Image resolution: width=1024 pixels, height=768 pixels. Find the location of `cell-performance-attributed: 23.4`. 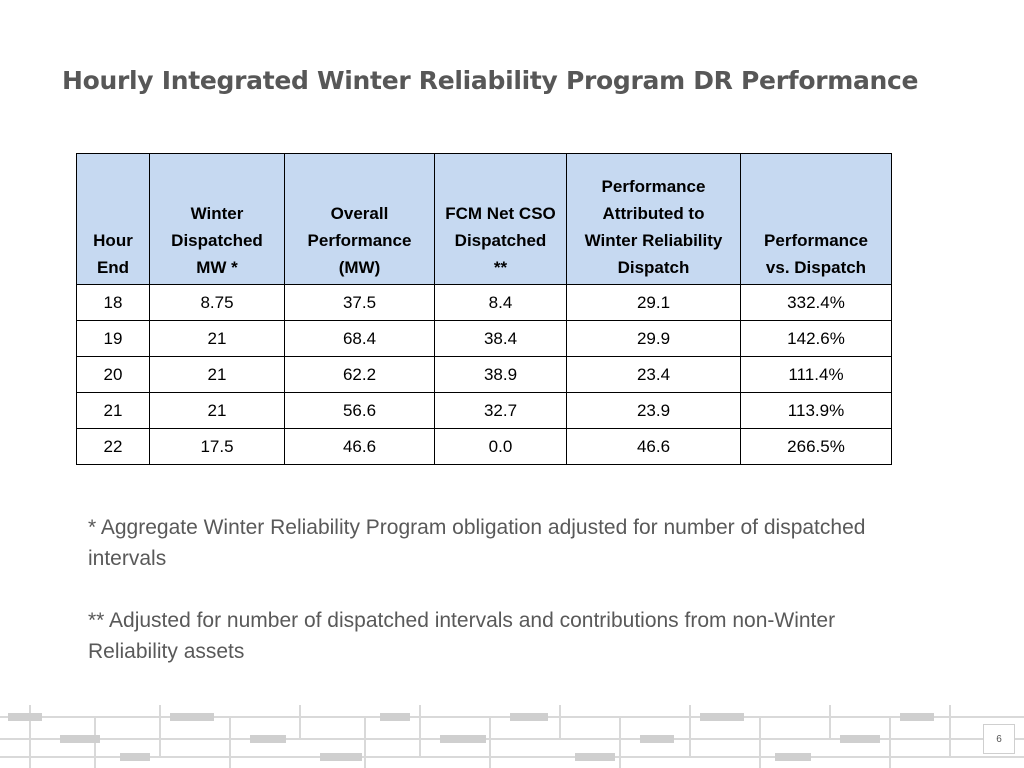

cell-performance-attributed: 23.4 is located at coordinates (653, 374).